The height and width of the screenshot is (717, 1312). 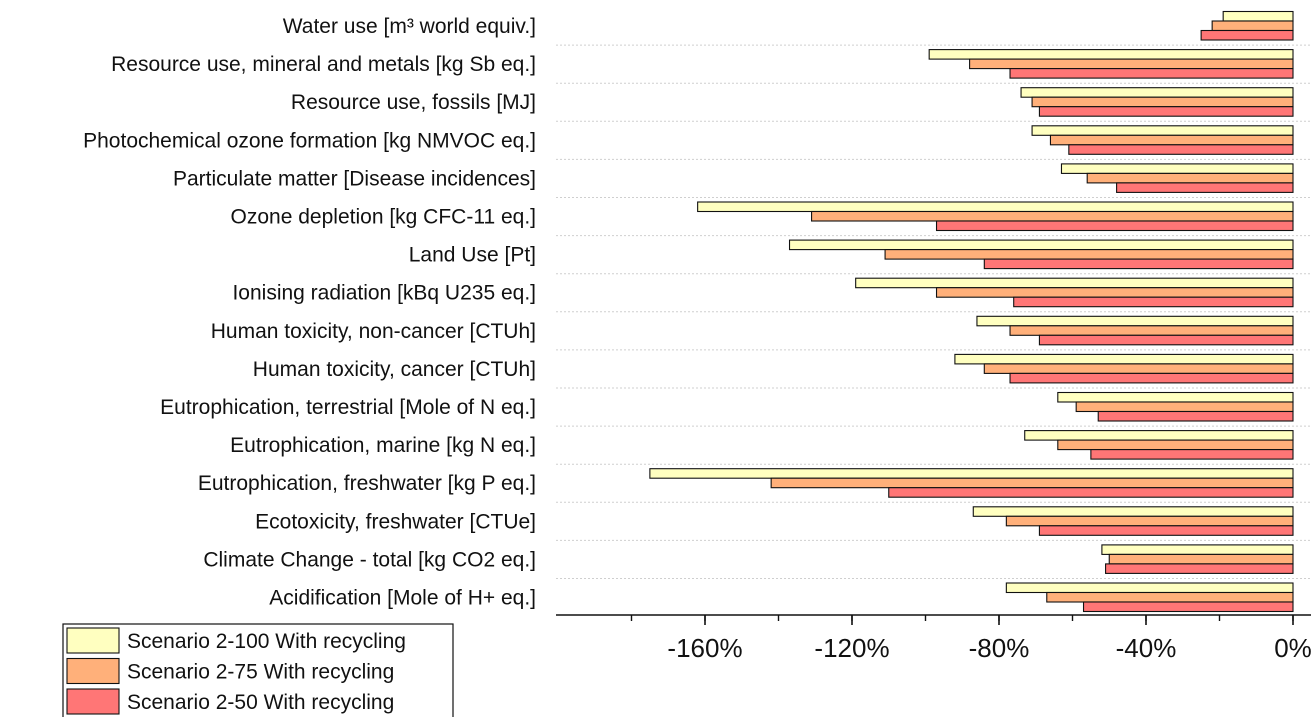 What do you see at coordinates (999, 648) in the screenshot?
I see `tick-label: -80%` at bounding box center [999, 648].